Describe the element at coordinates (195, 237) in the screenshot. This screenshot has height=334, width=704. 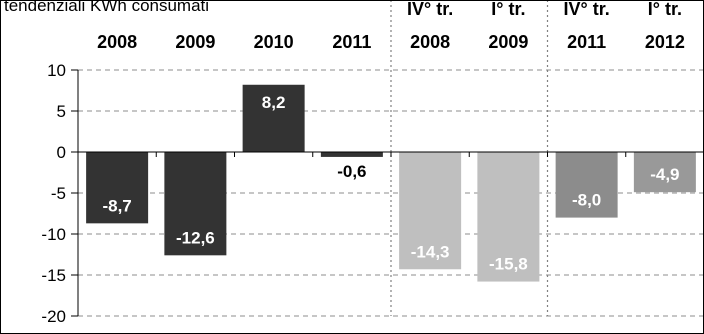
I see `data-label: -12,6` at that location.